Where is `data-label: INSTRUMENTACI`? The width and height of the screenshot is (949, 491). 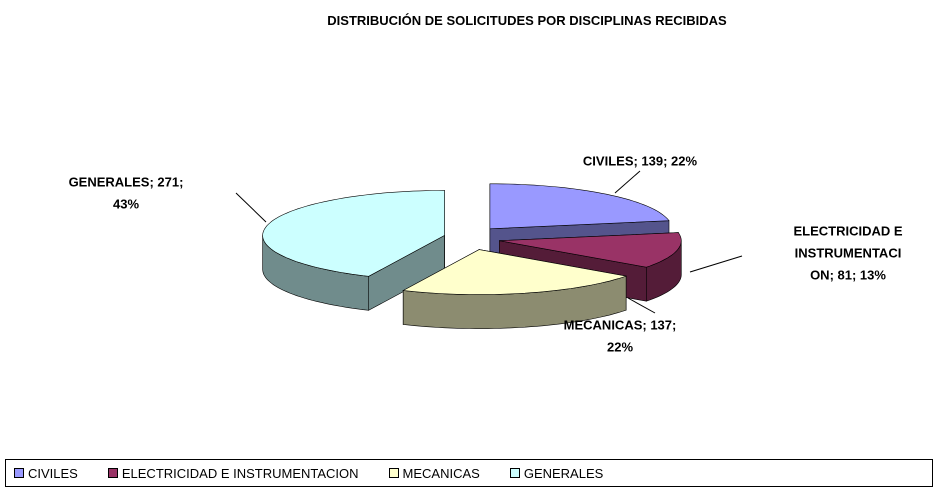
data-label: INSTRUMENTACI is located at coordinates (848, 252).